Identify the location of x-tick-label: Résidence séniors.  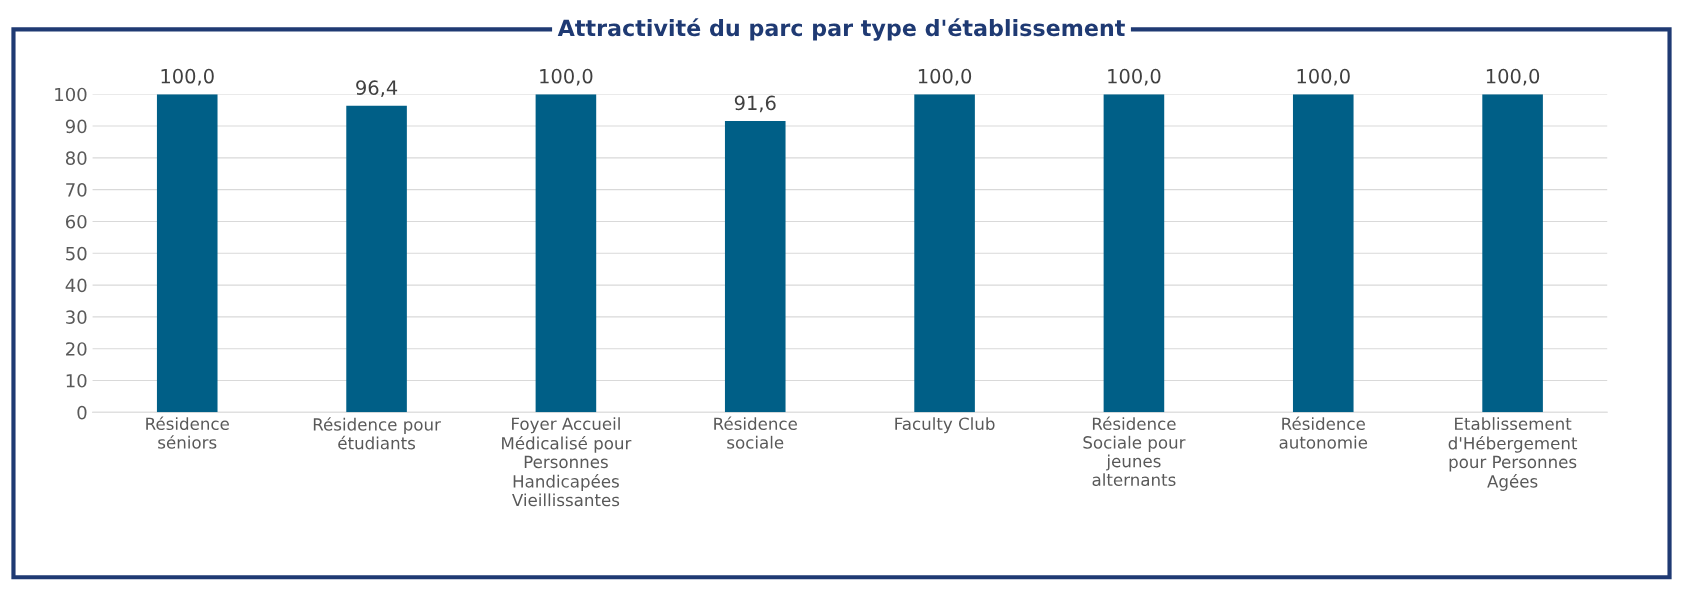
(187, 432).